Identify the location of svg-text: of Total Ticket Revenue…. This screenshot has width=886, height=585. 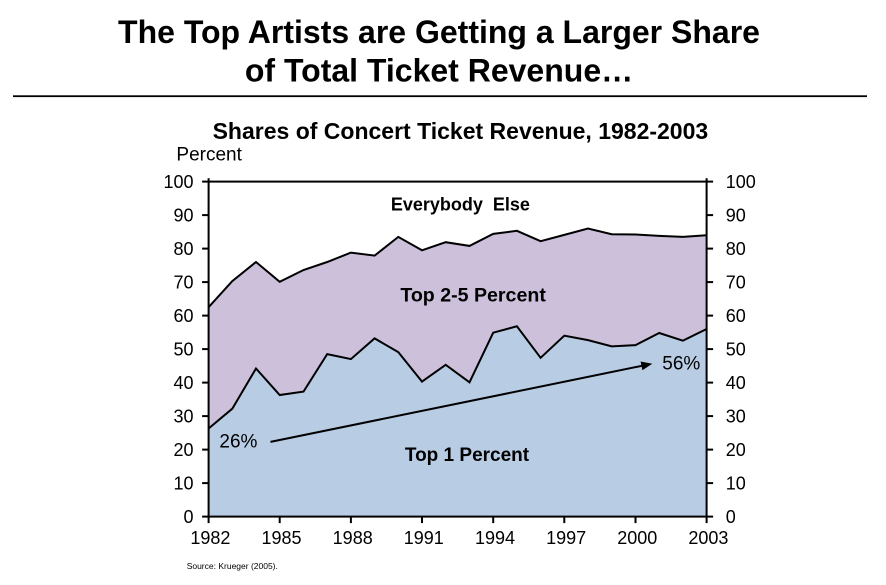
(439, 70).